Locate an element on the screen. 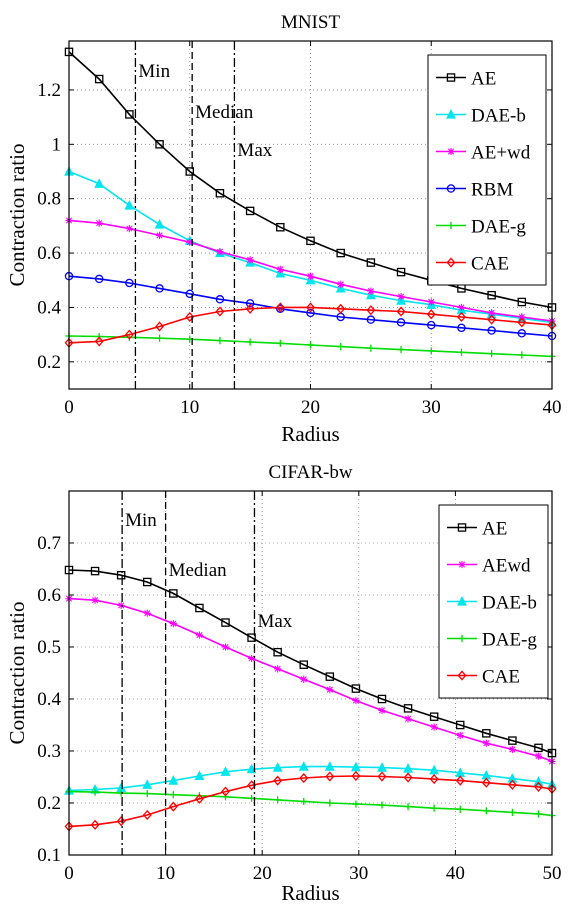 The image size is (569, 909). y-tick-label: 1 is located at coordinates (57, 144).